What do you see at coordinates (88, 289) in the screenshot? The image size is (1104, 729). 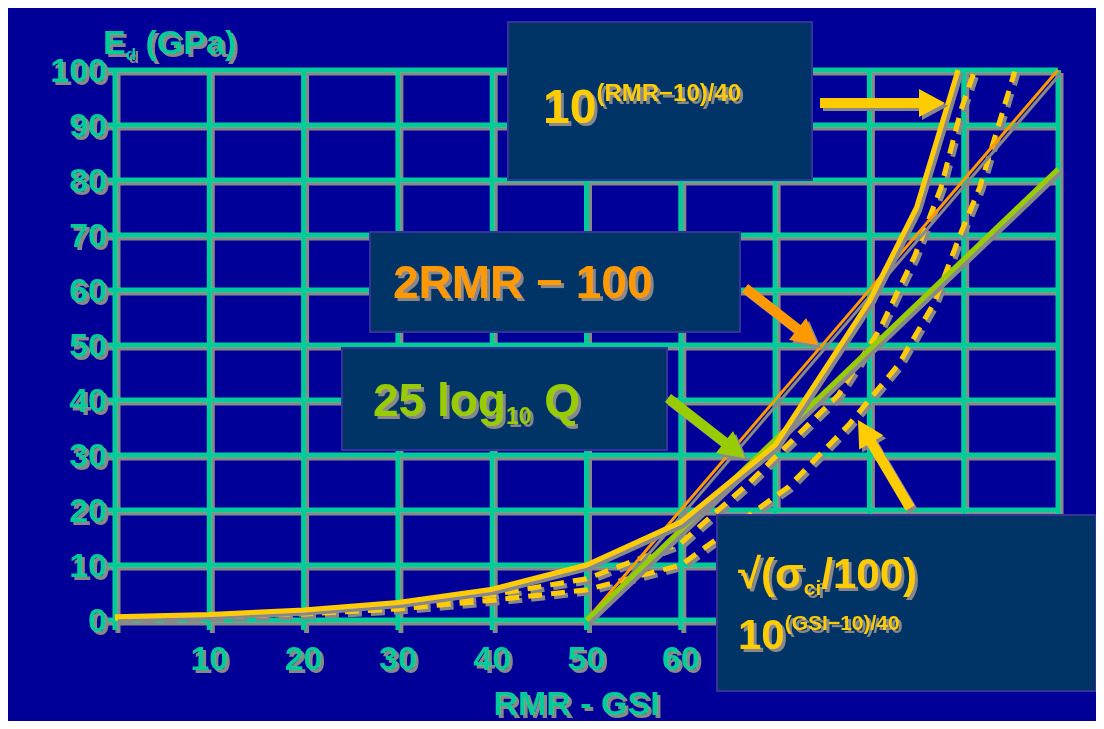 I see `y-tick-label: 60` at bounding box center [88, 289].